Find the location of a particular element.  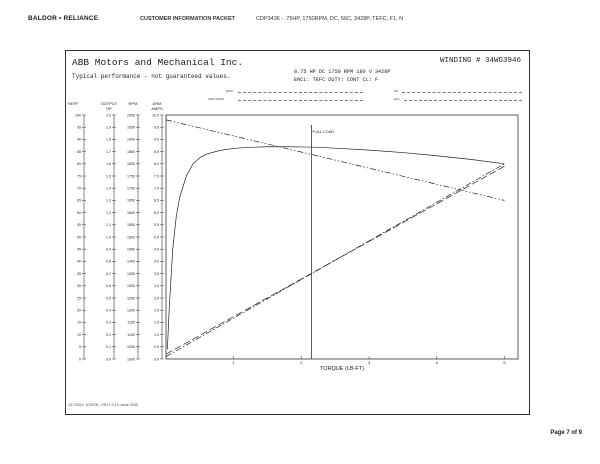

axis-tick-label-amps: 8.0 is located at coordinates (156, 164).